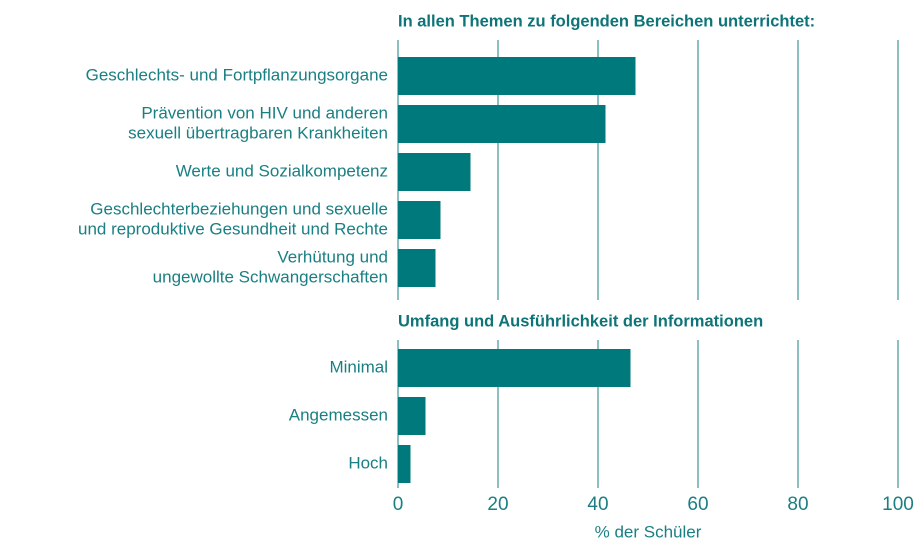  I want to click on category-label: Geschlechterbeziehungen und sexuelle, so click(239, 208).